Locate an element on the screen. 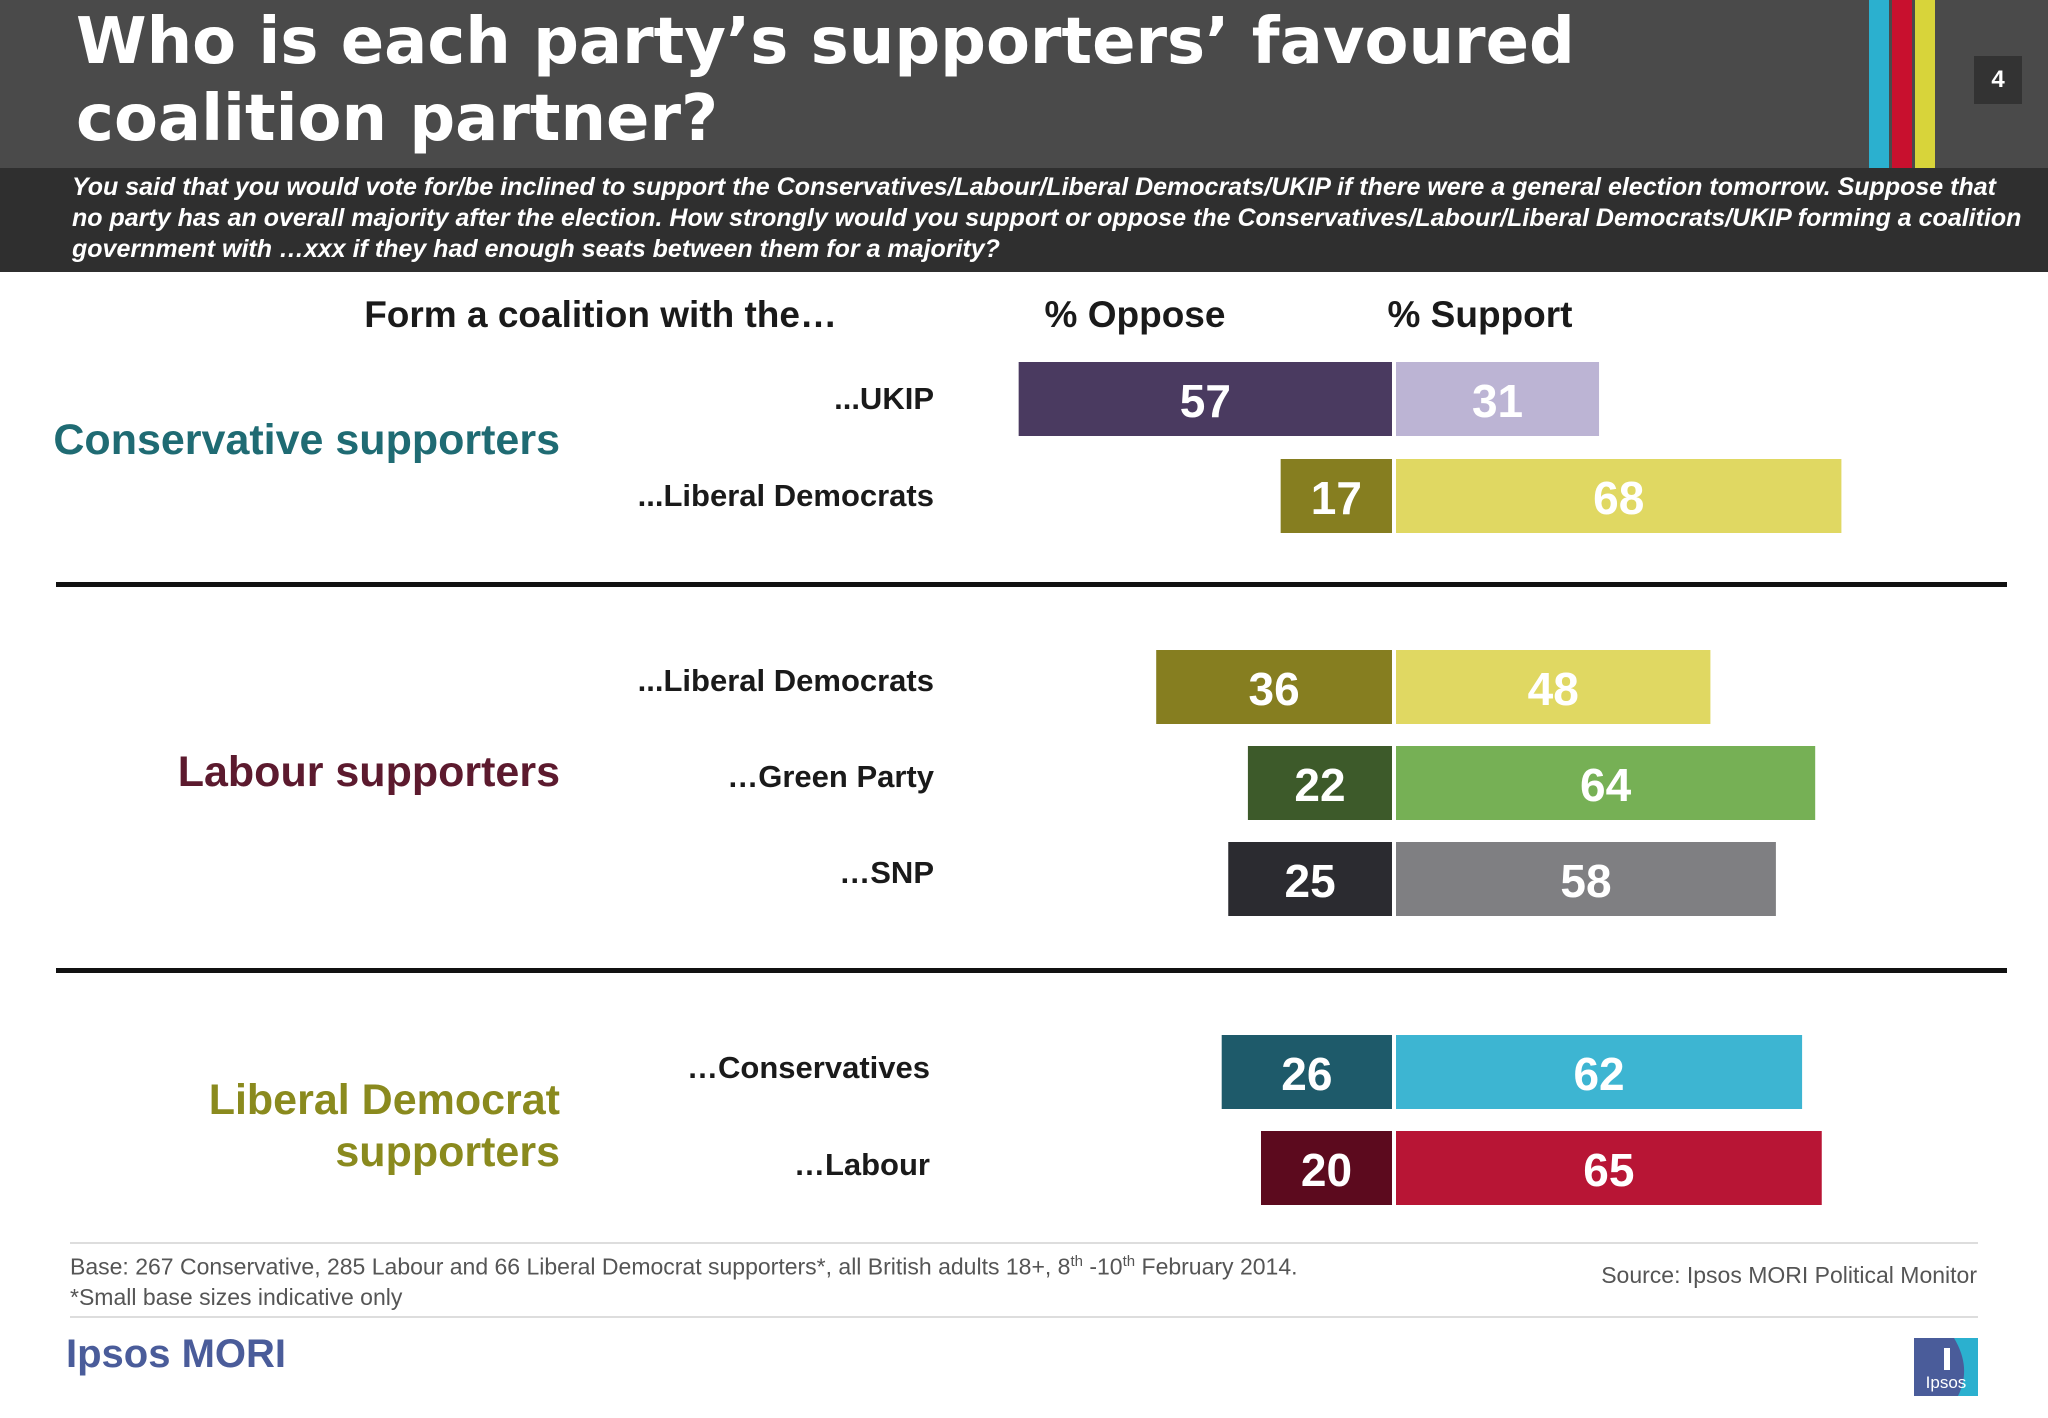 This screenshot has width=2048, height=1418. row-label-ld-labour: …Labour is located at coordinates (861, 1164).